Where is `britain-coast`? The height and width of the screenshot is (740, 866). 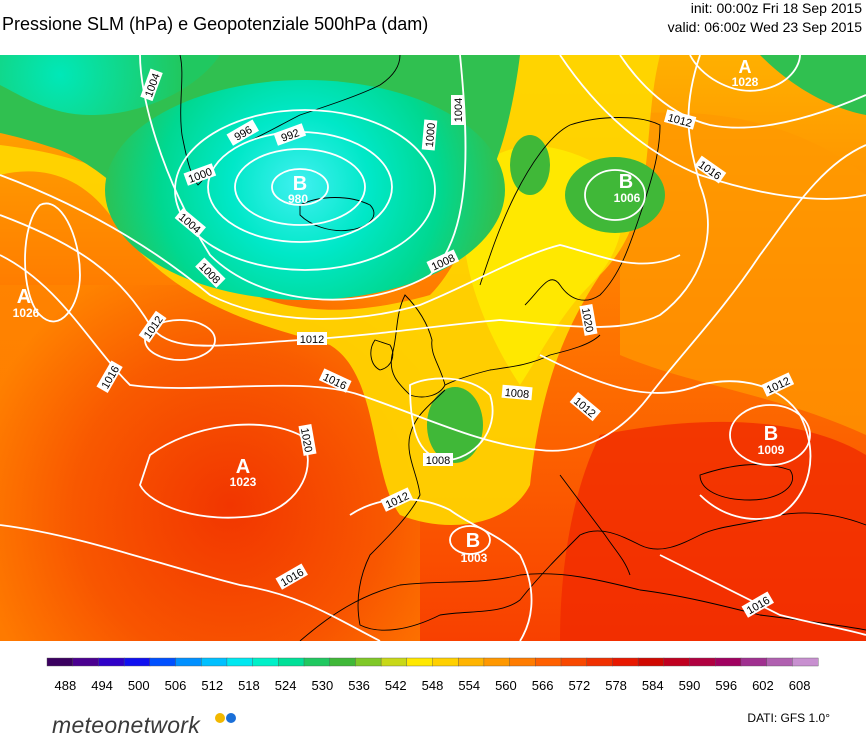 britain-coast is located at coordinates (418, 346).